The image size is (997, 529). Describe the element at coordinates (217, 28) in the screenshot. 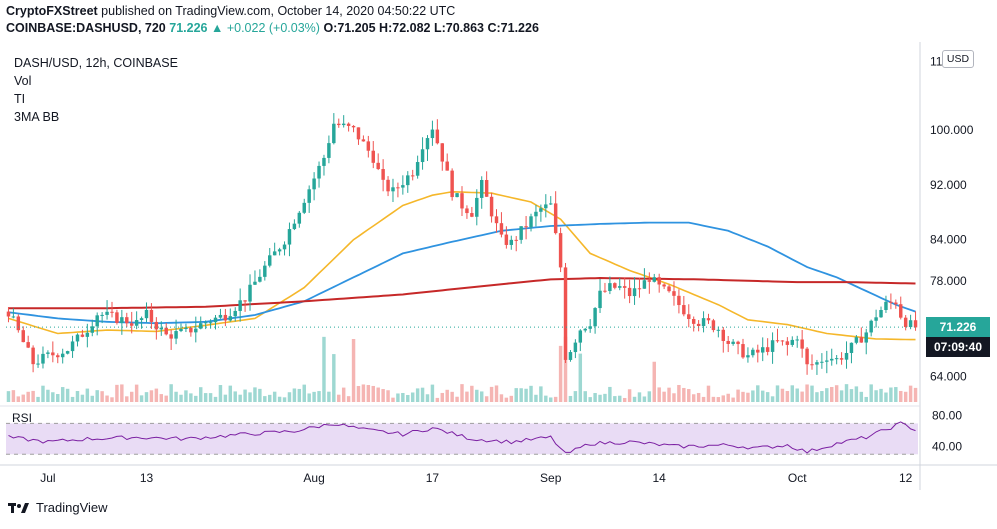

I see `up-arrow-icon: ▲` at that location.